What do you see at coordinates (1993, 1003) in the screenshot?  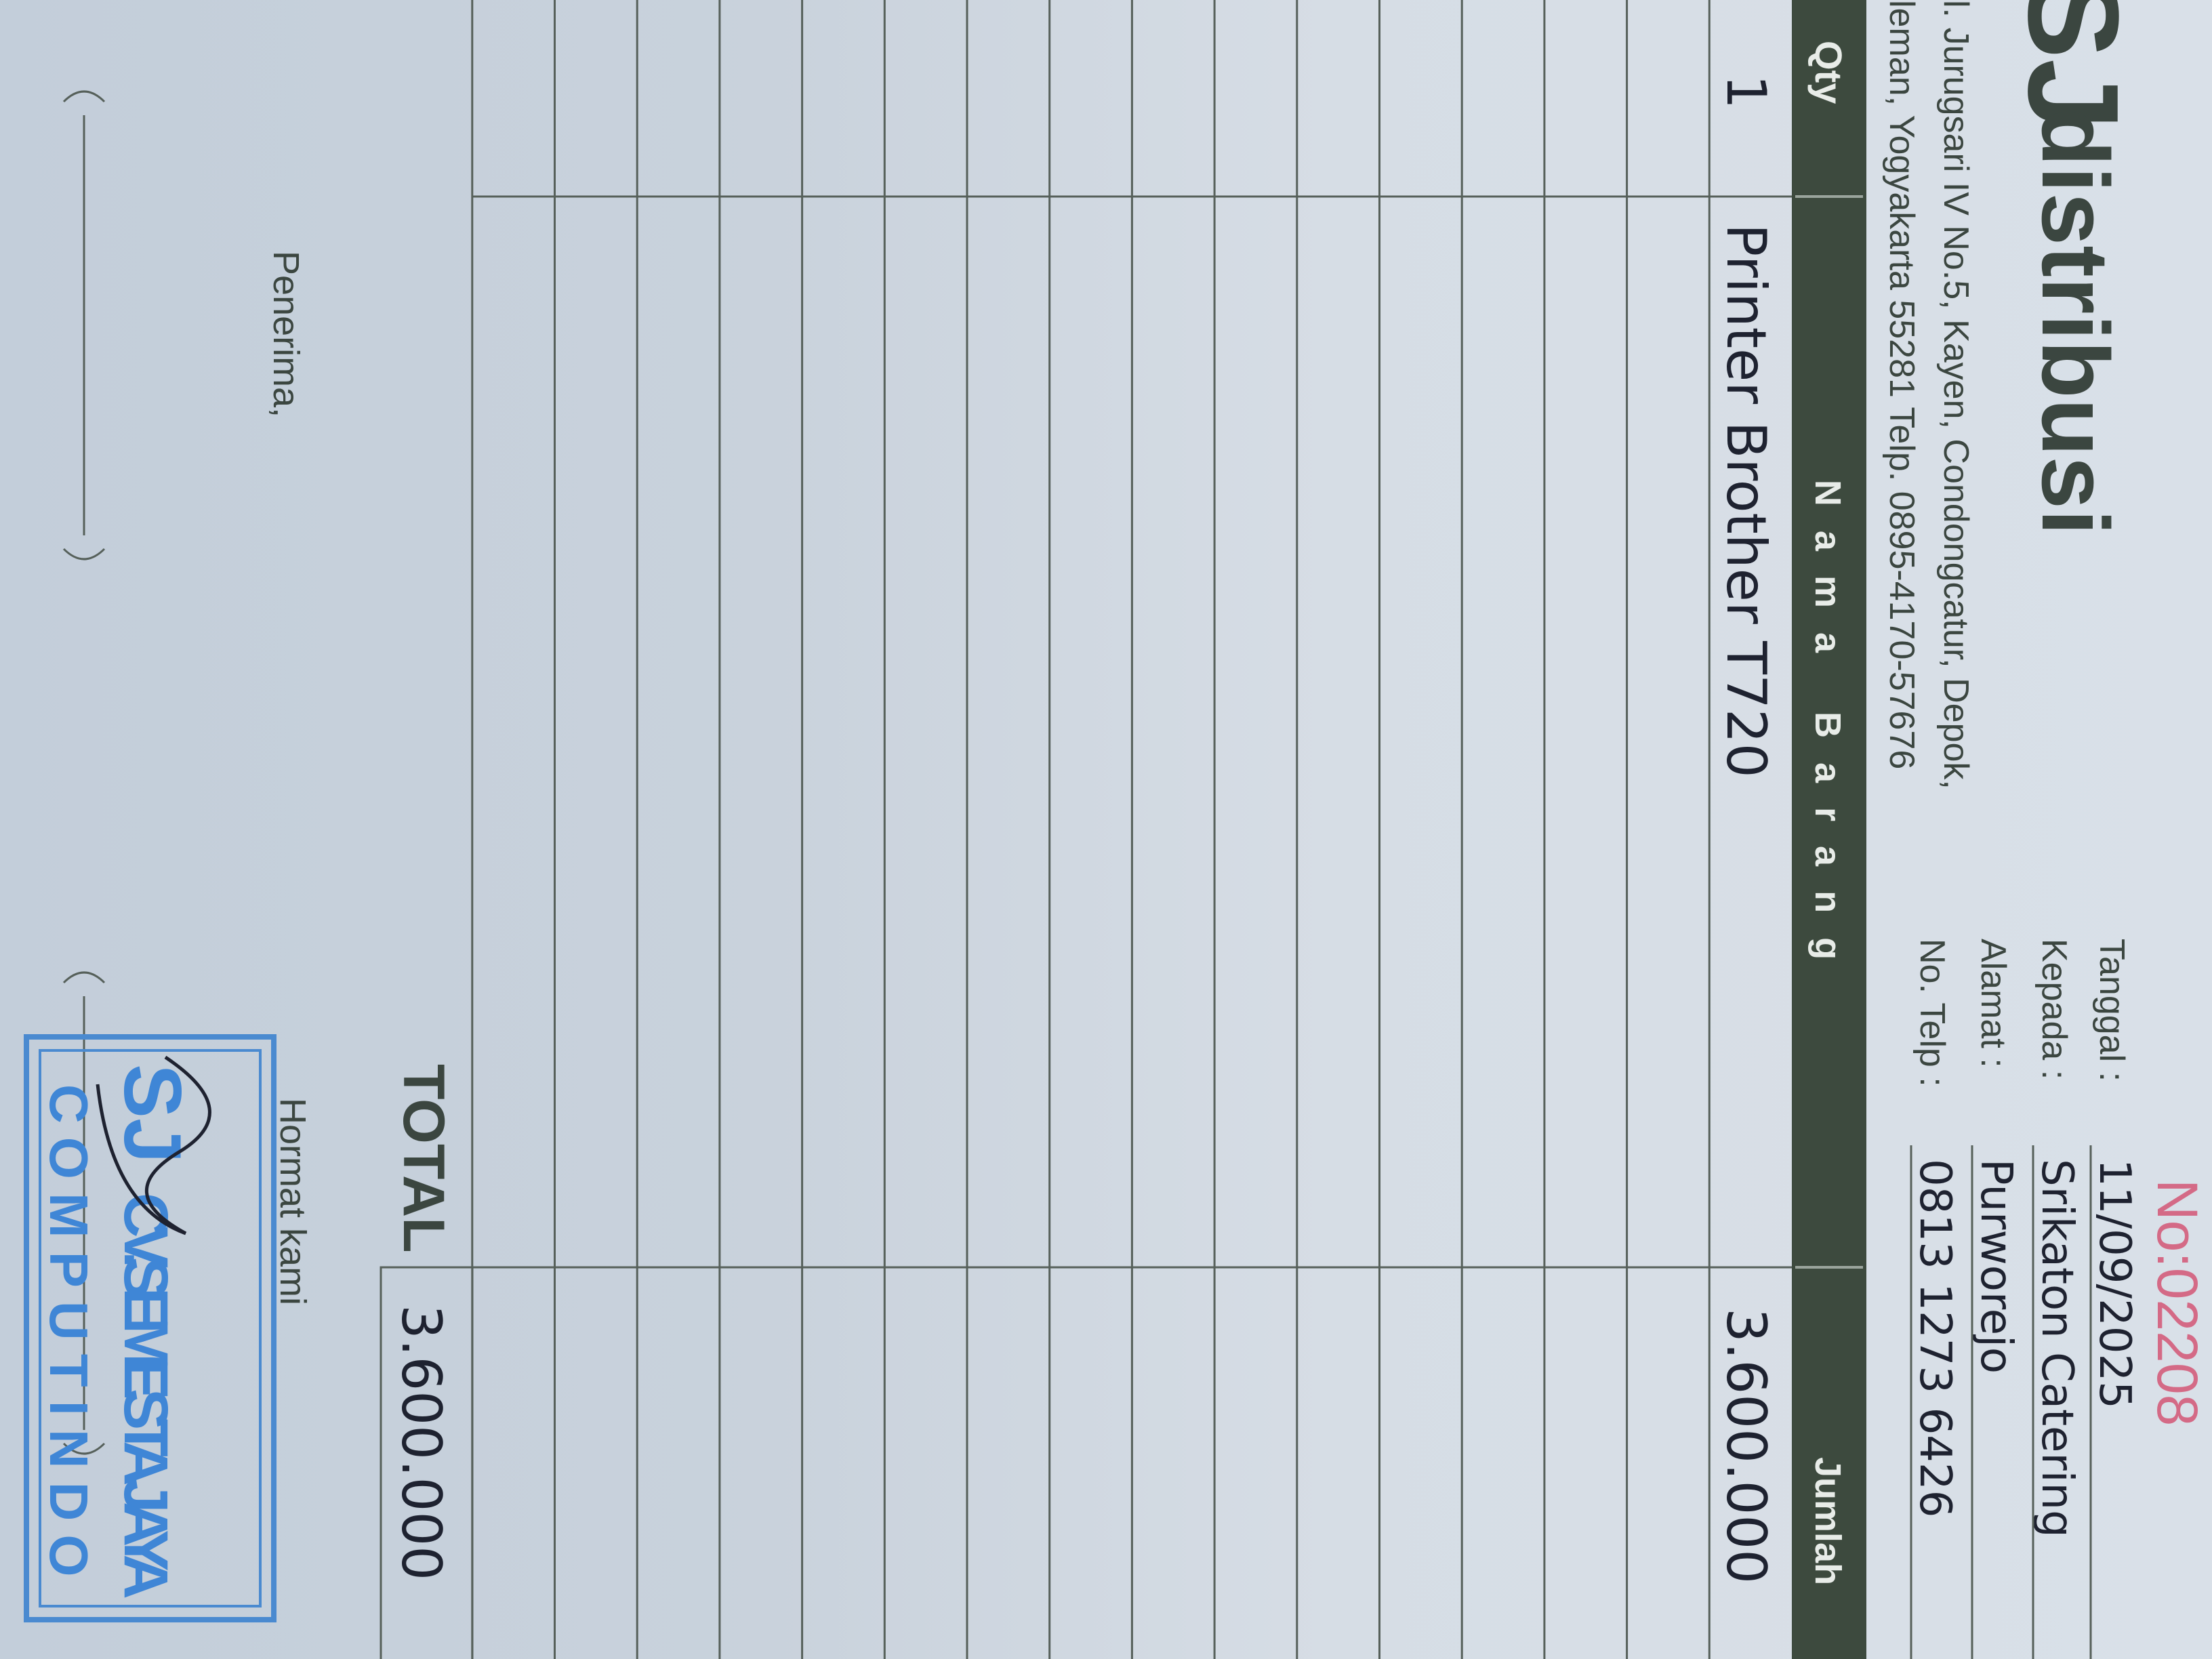 I see `field-label: Alamat :` at bounding box center [1993, 1003].